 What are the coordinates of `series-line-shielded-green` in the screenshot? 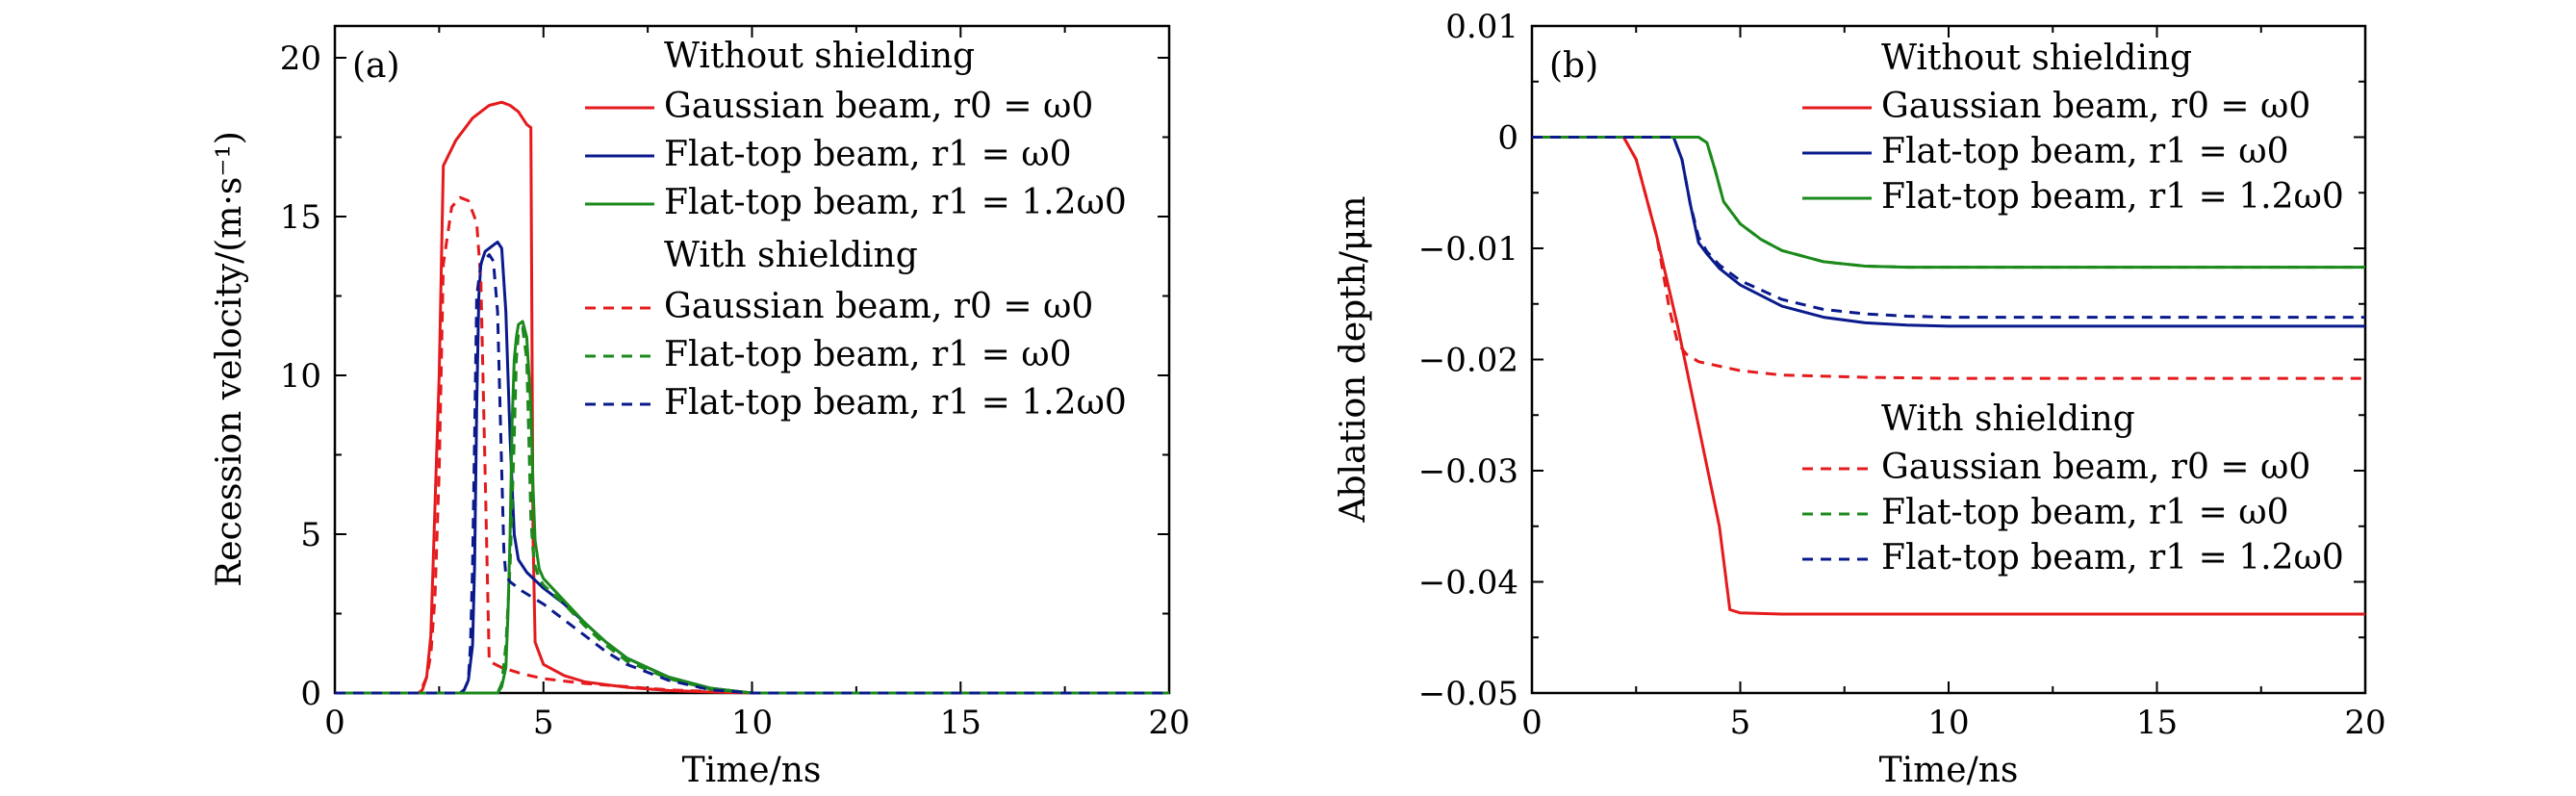 It's located at (1948, 203).